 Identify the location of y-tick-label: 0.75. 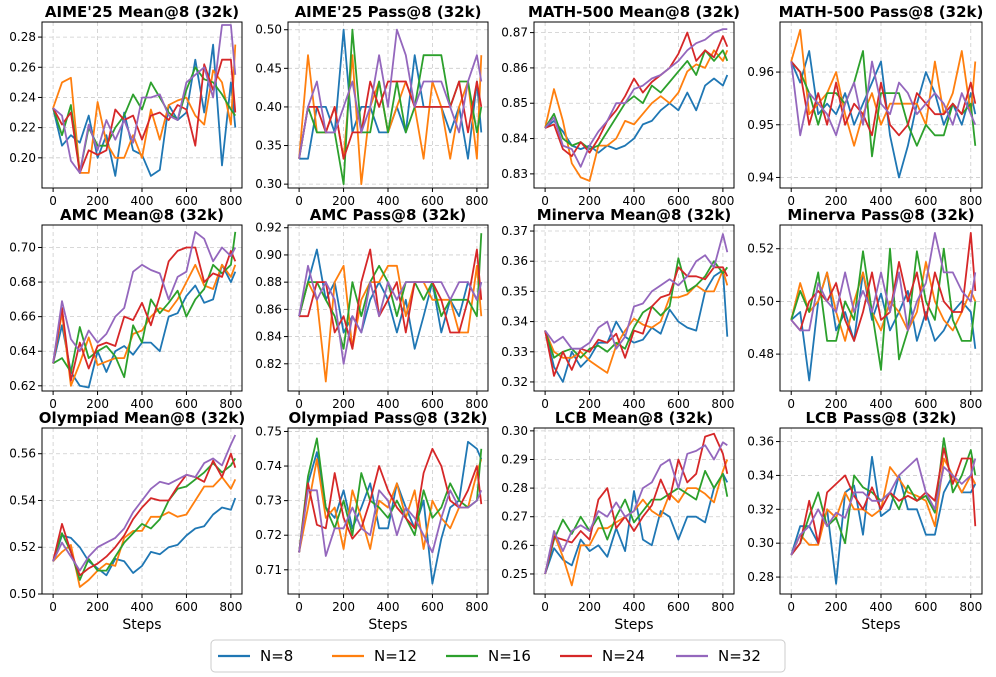
(268, 431).